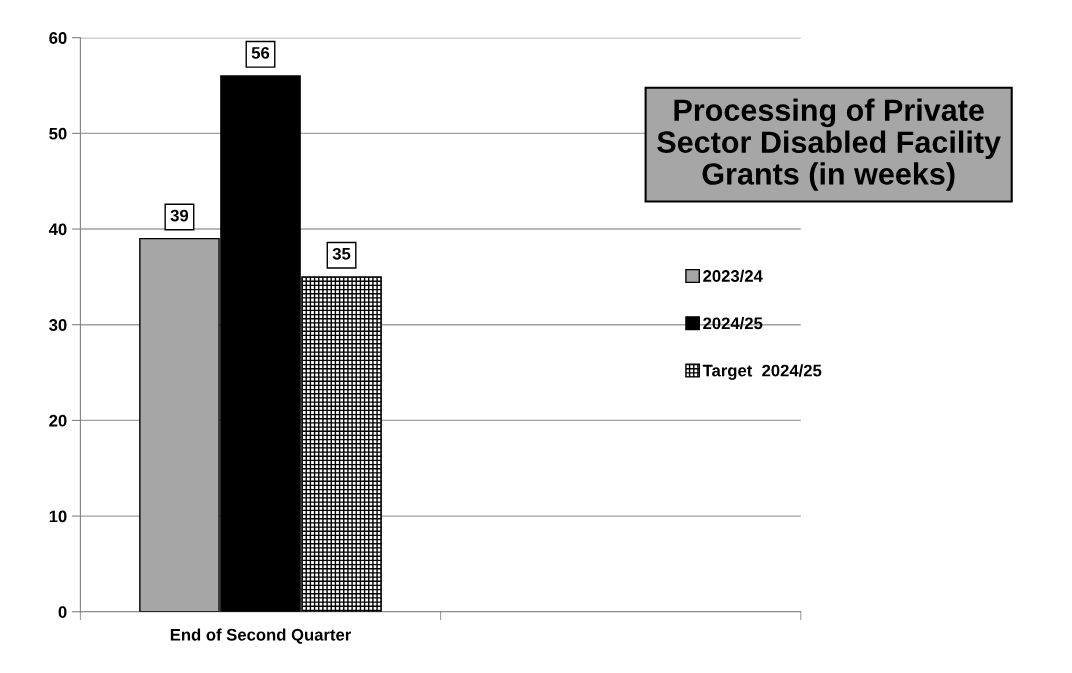 This screenshot has height=673, width=1072. Describe the element at coordinates (260, 52) in the screenshot. I see `data-label: 56` at that location.